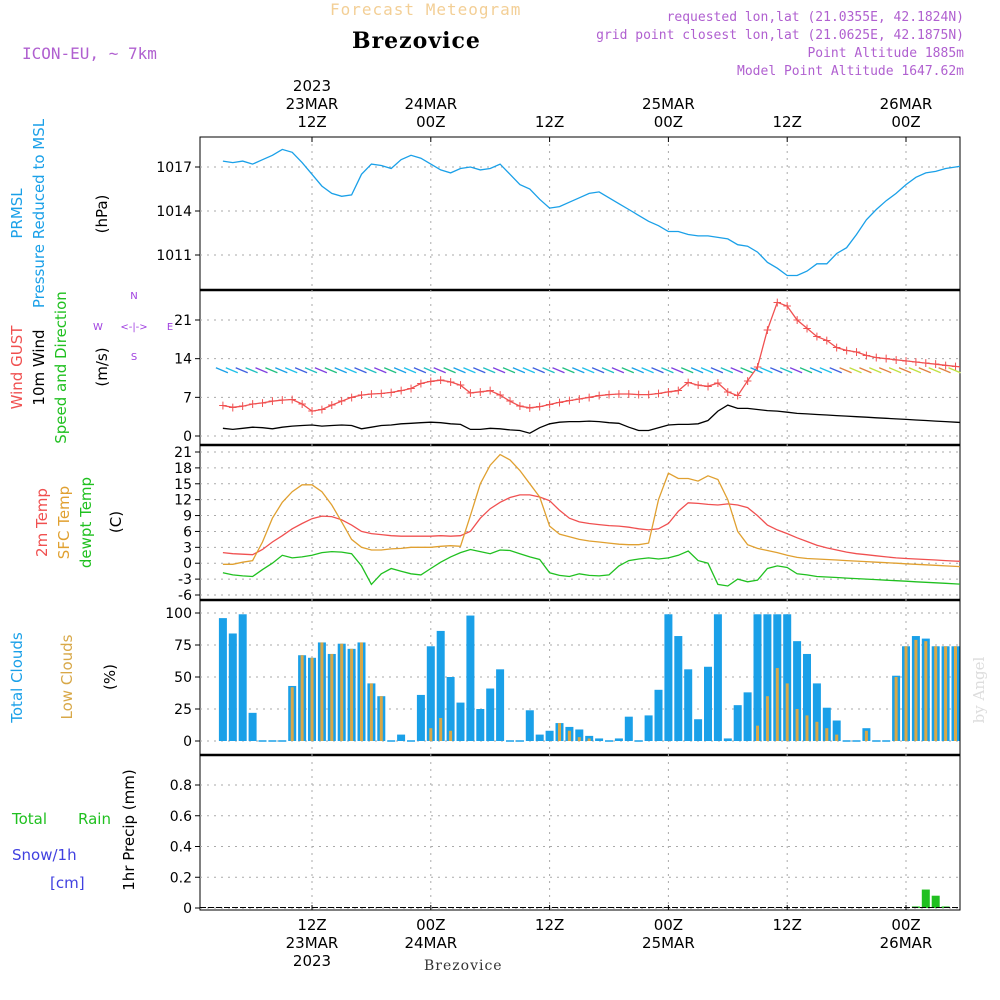 This screenshot has height=1000, width=1000. Describe the element at coordinates (430, 943) in the screenshot. I see `bottom-date-label: 24MAR` at that location.